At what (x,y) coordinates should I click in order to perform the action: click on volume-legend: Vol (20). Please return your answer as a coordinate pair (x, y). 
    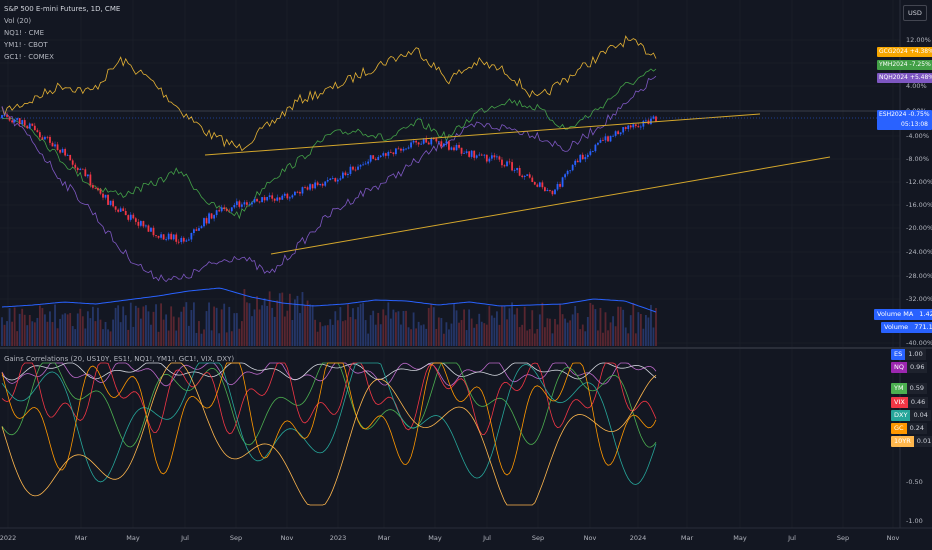
    Looking at the image, I should click on (18, 21).